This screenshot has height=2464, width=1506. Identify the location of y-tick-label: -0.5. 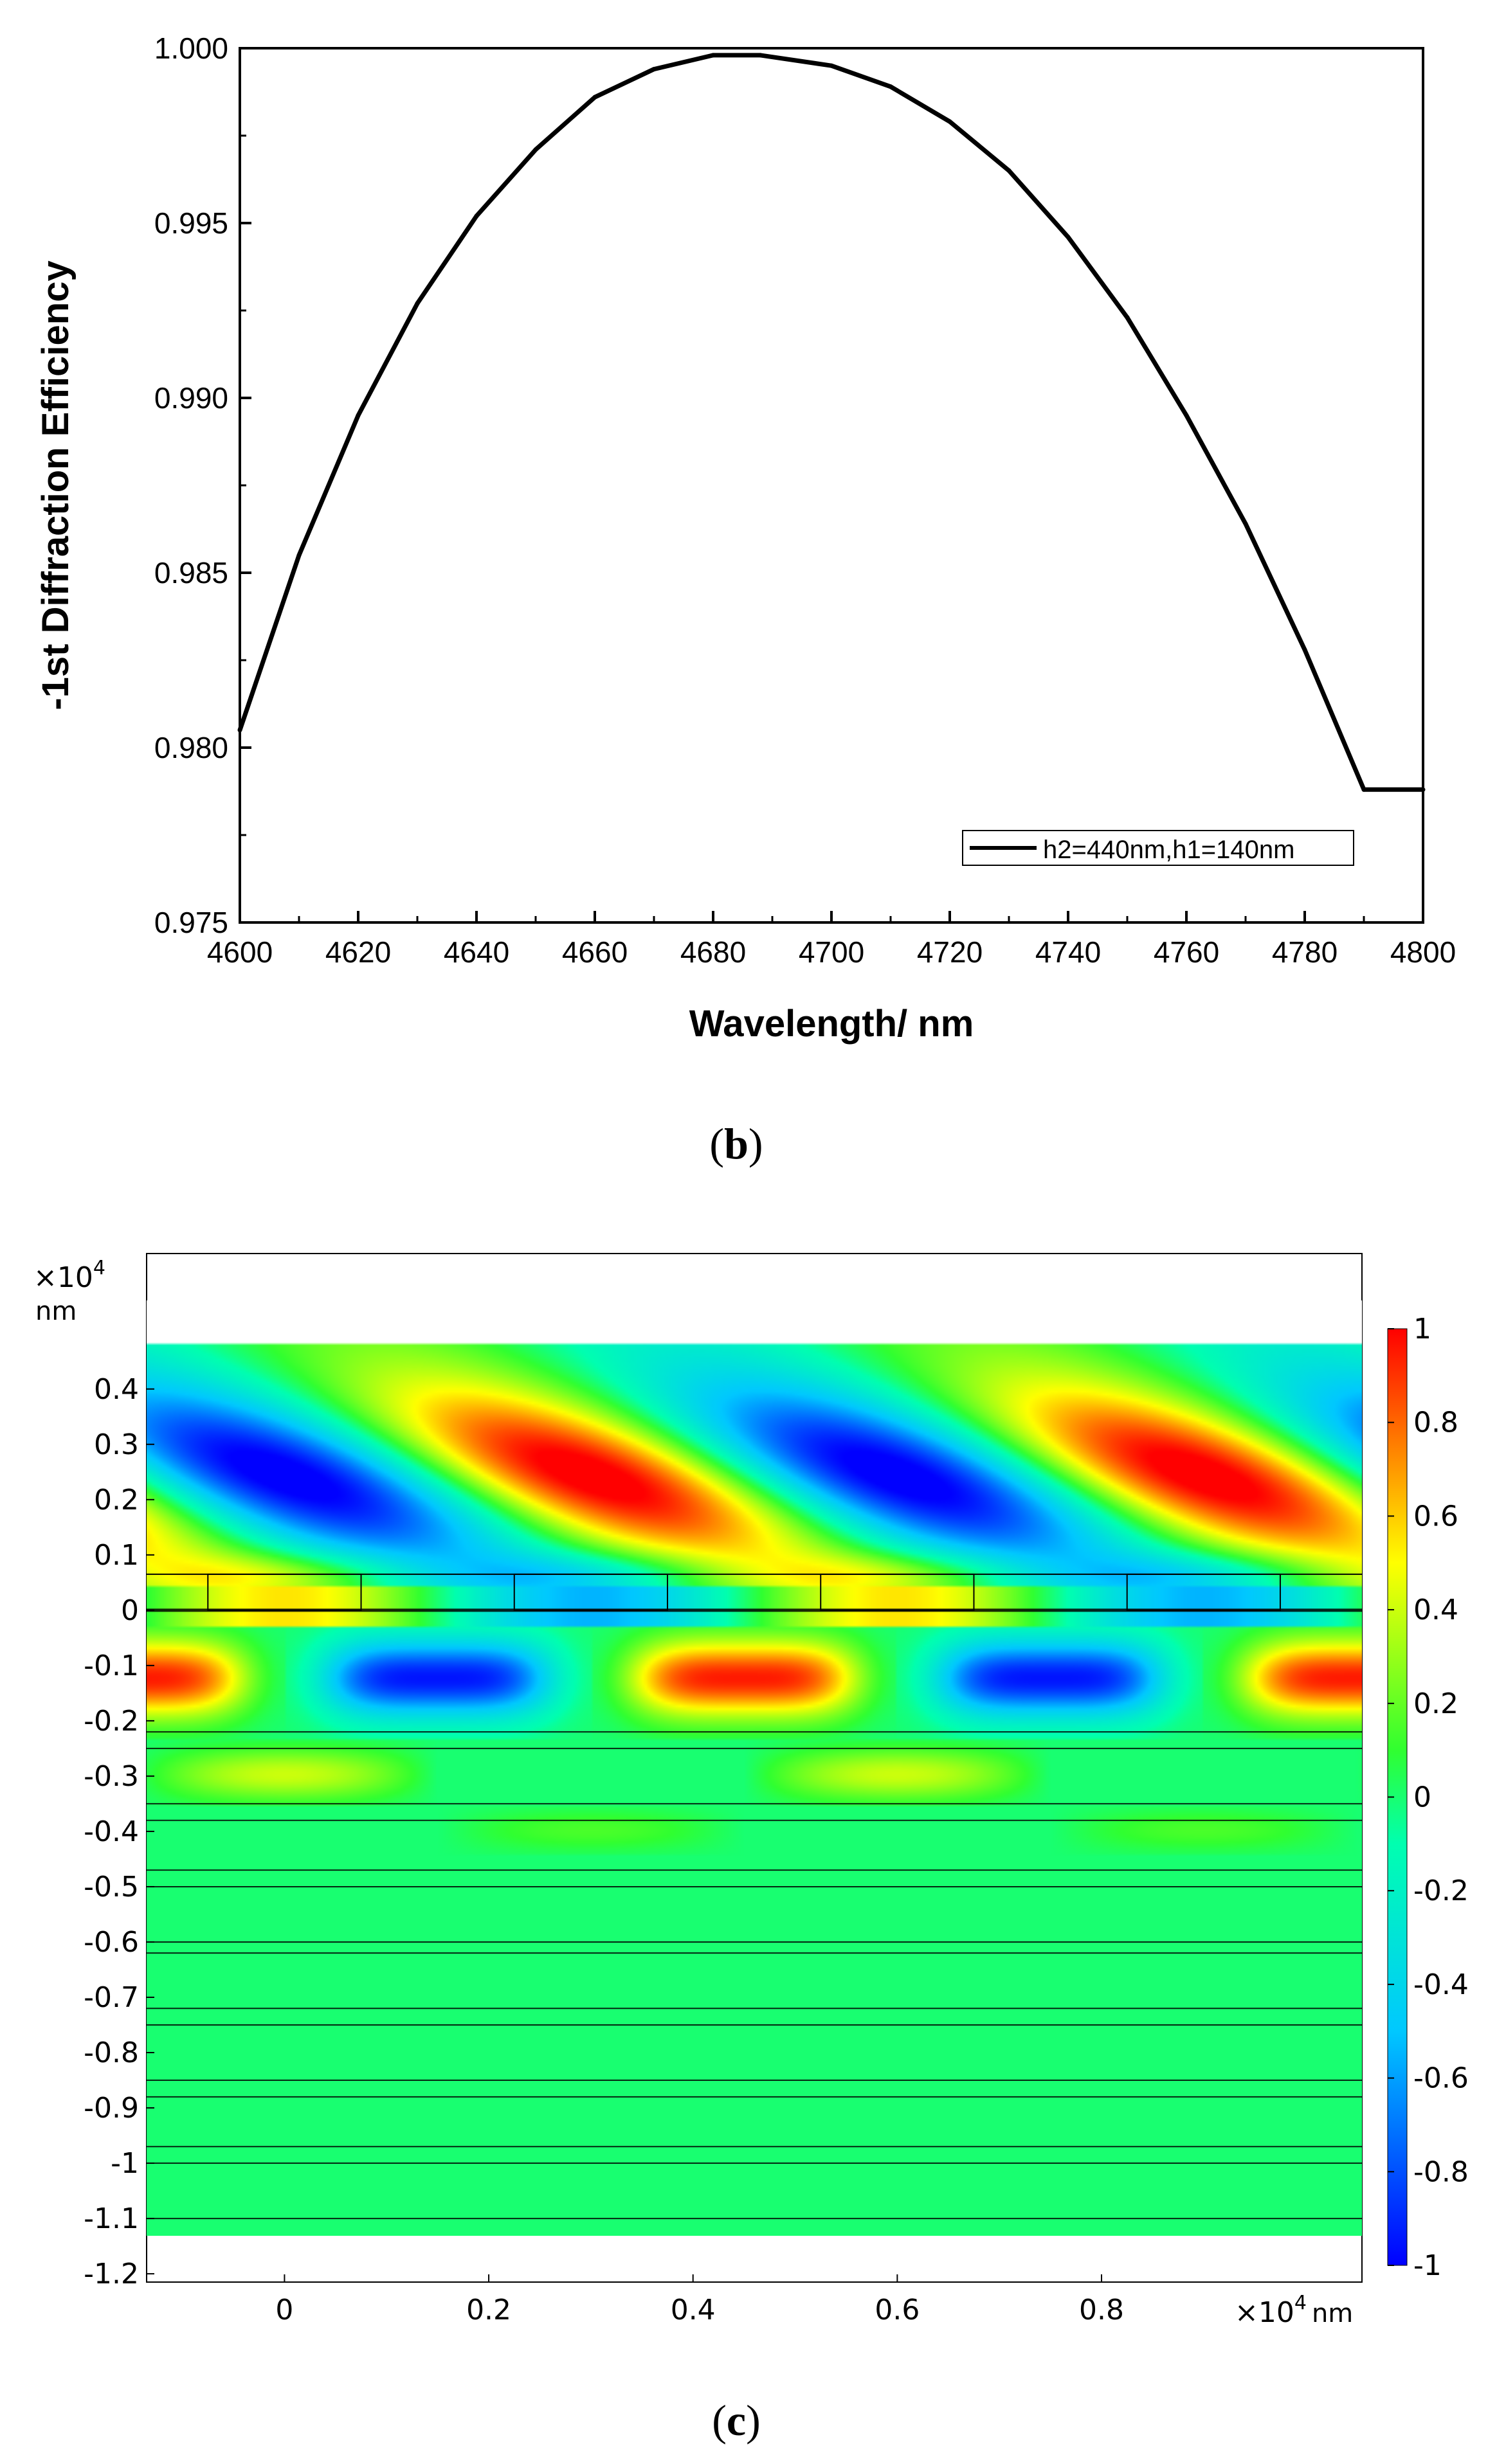
(111, 1887).